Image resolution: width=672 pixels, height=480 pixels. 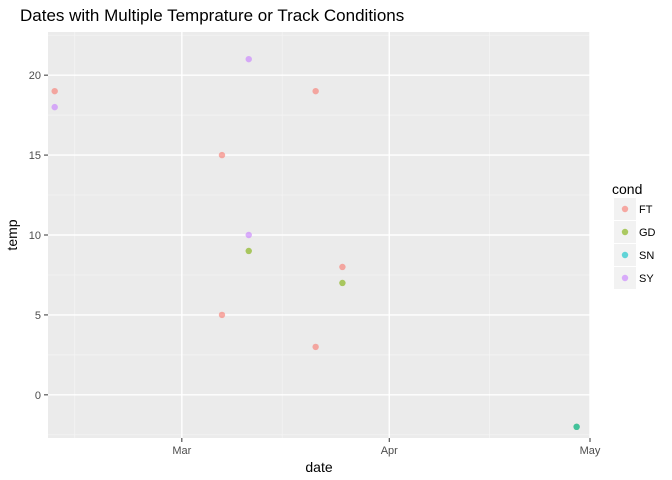 What do you see at coordinates (646, 279) in the screenshot?
I see `legend-label-sy: SY` at bounding box center [646, 279].